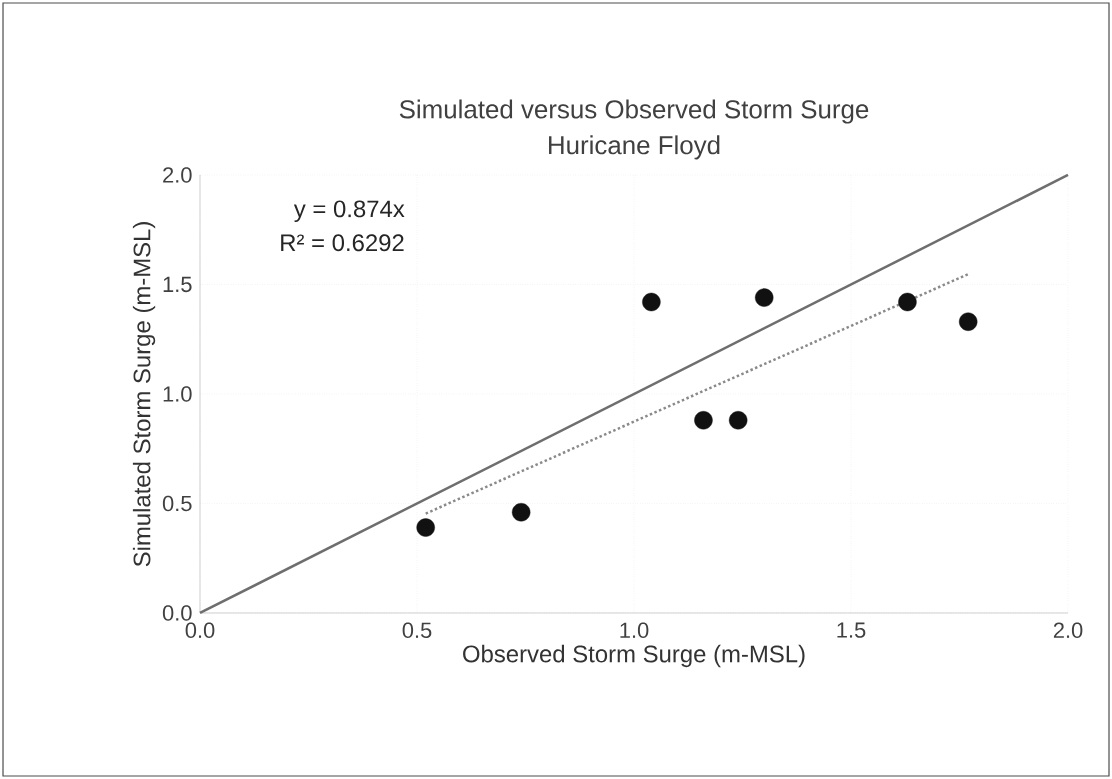 The height and width of the screenshot is (779, 1112). I want to click on y-tick-label: 0.0, so click(177, 613).